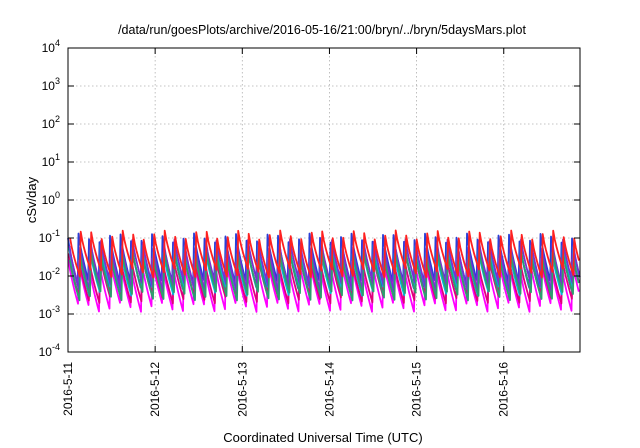  What do you see at coordinates (417, 389) in the screenshot?
I see `x-tick-label: 2016-5-15` at bounding box center [417, 389].